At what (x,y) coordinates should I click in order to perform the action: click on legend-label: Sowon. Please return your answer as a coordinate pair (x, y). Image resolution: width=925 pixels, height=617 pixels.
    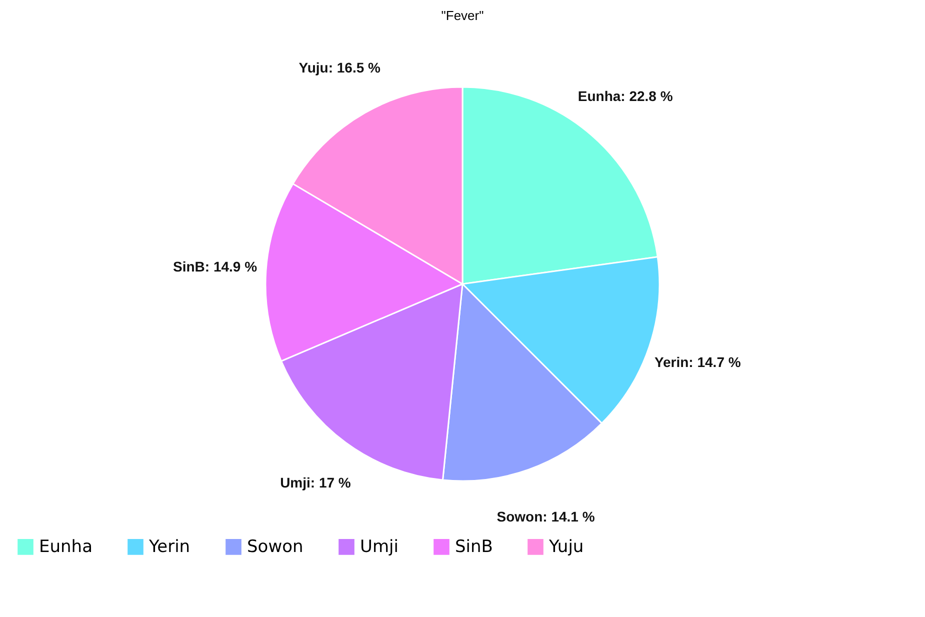
    Looking at the image, I should click on (275, 546).